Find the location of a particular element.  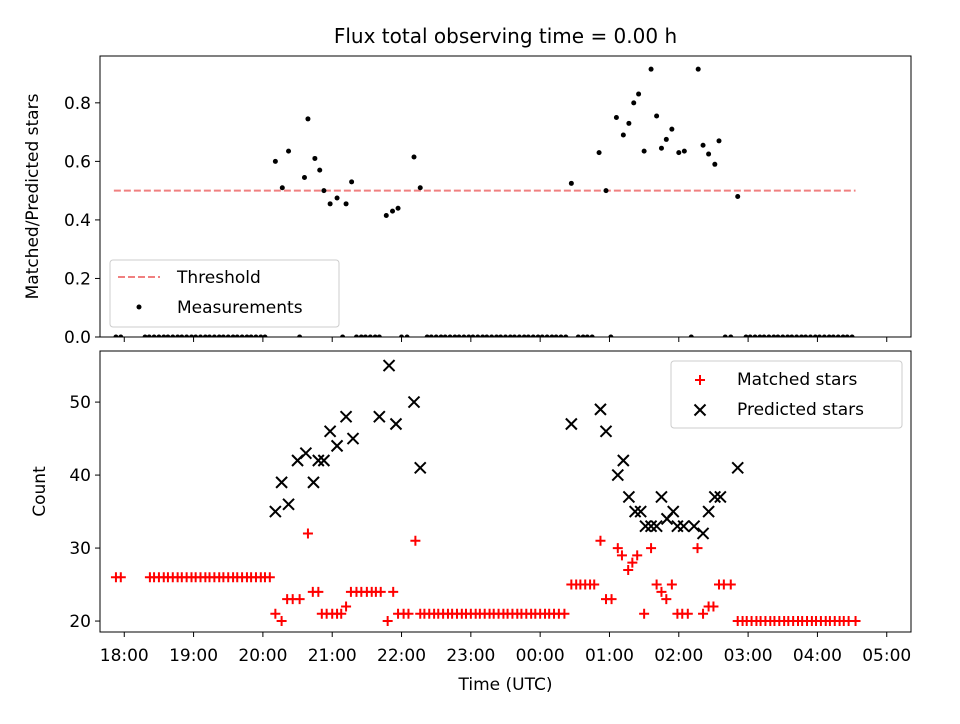

x-tick-label: 23:00 is located at coordinates (470, 656).